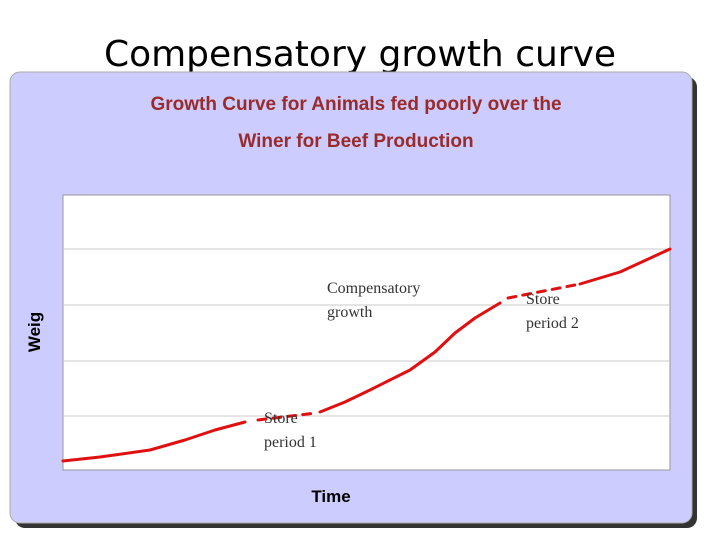 Image resolution: width=720 pixels, height=540 pixels. I want to click on chart-title-line: Winer for Beef Production, so click(355, 141).